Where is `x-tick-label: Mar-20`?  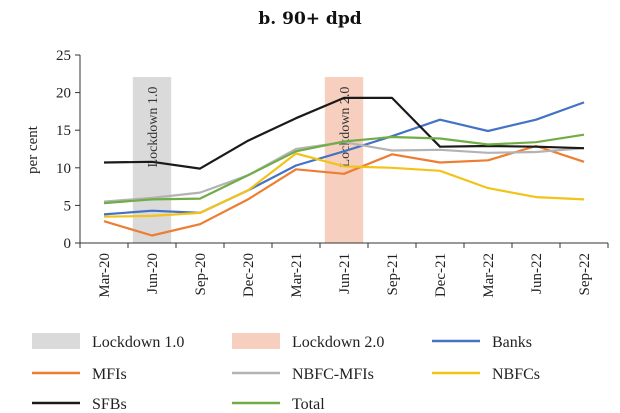
x-tick-label: Mar-20 is located at coordinates (105, 275).